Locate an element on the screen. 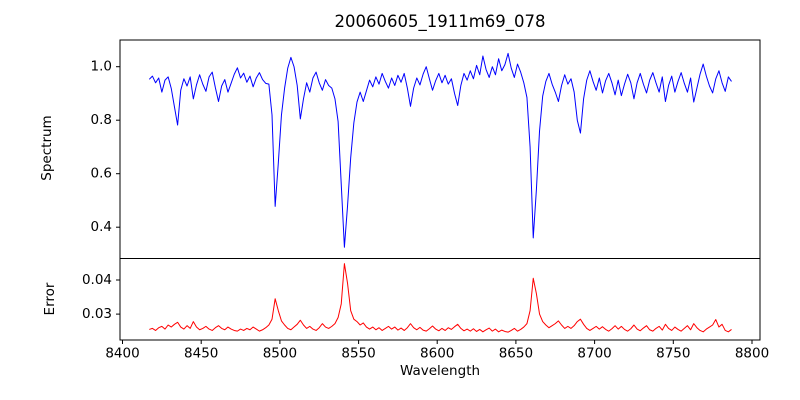 Image resolution: width=800 pixels, height=400 pixels. error-y-tick-label: 0.03 is located at coordinates (97, 314).